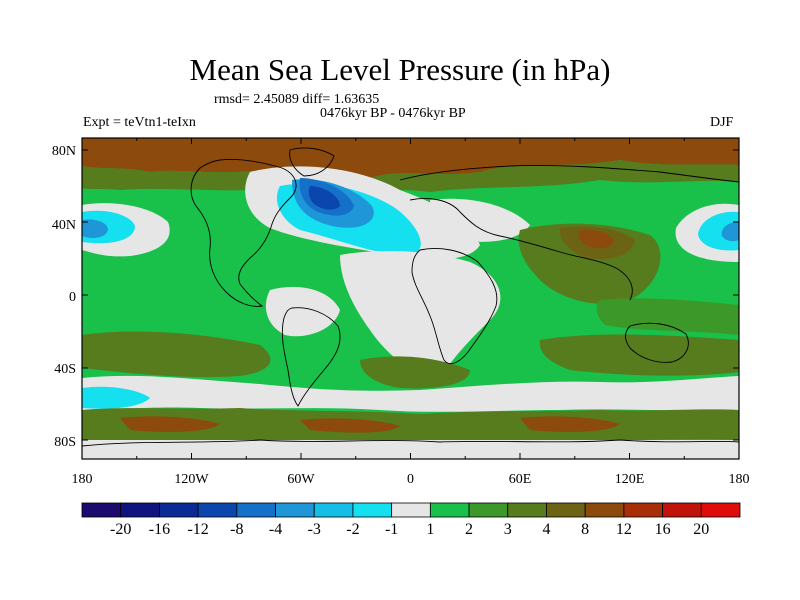  Describe the element at coordinates (430, 529) in the screenshot. I see `cb-label-8: 1` at that location.